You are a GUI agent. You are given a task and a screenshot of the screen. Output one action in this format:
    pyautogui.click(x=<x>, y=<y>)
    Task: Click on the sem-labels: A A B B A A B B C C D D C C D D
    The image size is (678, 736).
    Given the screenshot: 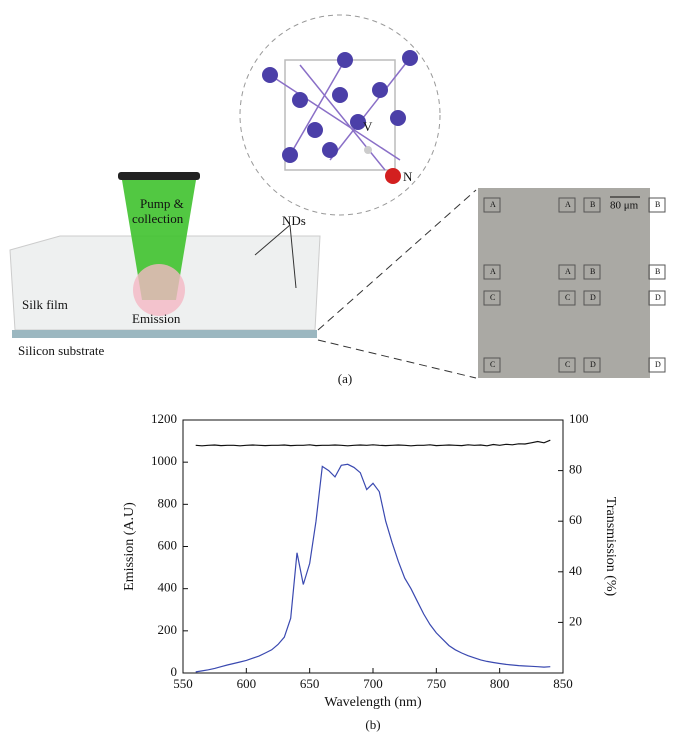 What is the action you would take?
    pyautogui.click(x=574, y=285)
    